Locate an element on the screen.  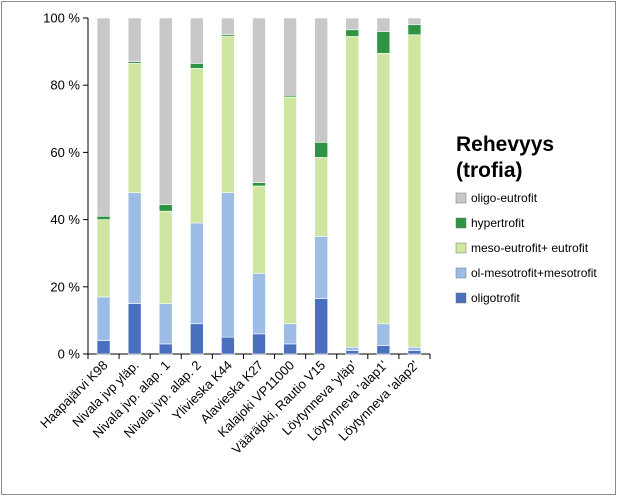
legend-label: meso-eutrofit+ eutrofit is located at coordinates (530, 248).